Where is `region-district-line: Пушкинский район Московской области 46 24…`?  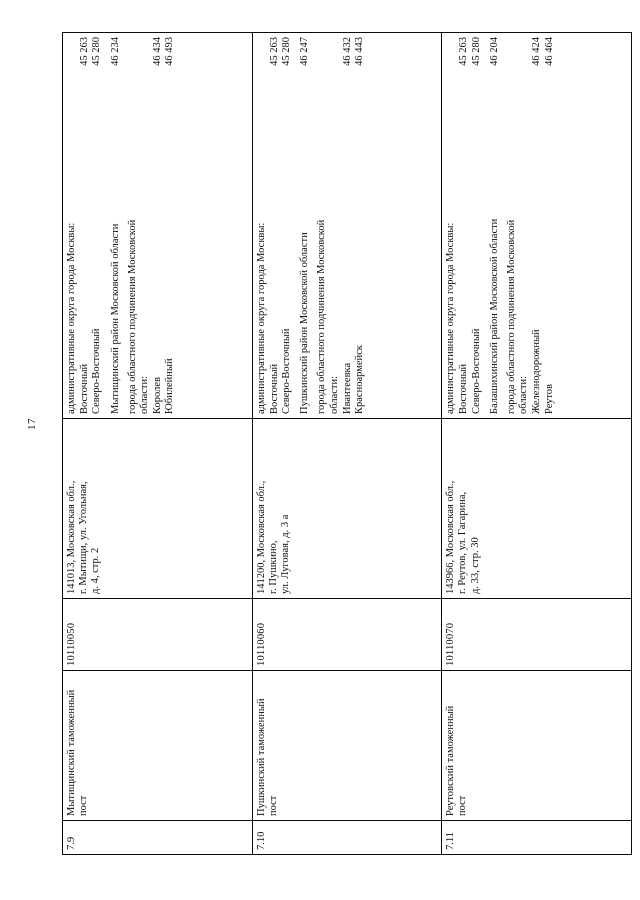 region-district-line: Пушкинский район Московской области 46 24… is located at coordinates (305, 225).